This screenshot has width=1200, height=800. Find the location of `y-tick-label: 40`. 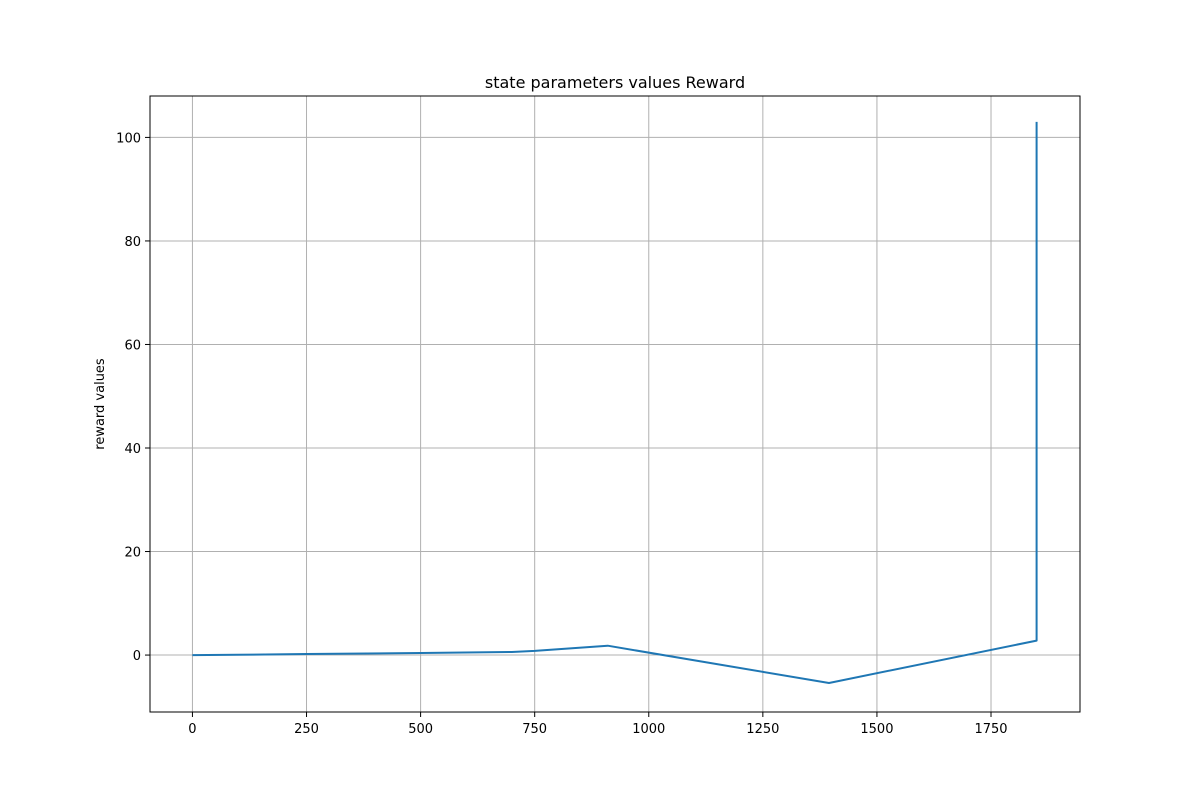

y-tick-label: 40 is located at coordinates (132, 449).